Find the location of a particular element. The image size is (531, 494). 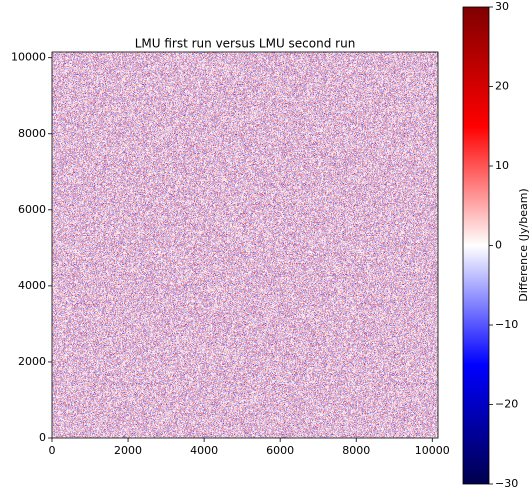

colorbar-tick-label: −30 is located at coordinates (506, 483).